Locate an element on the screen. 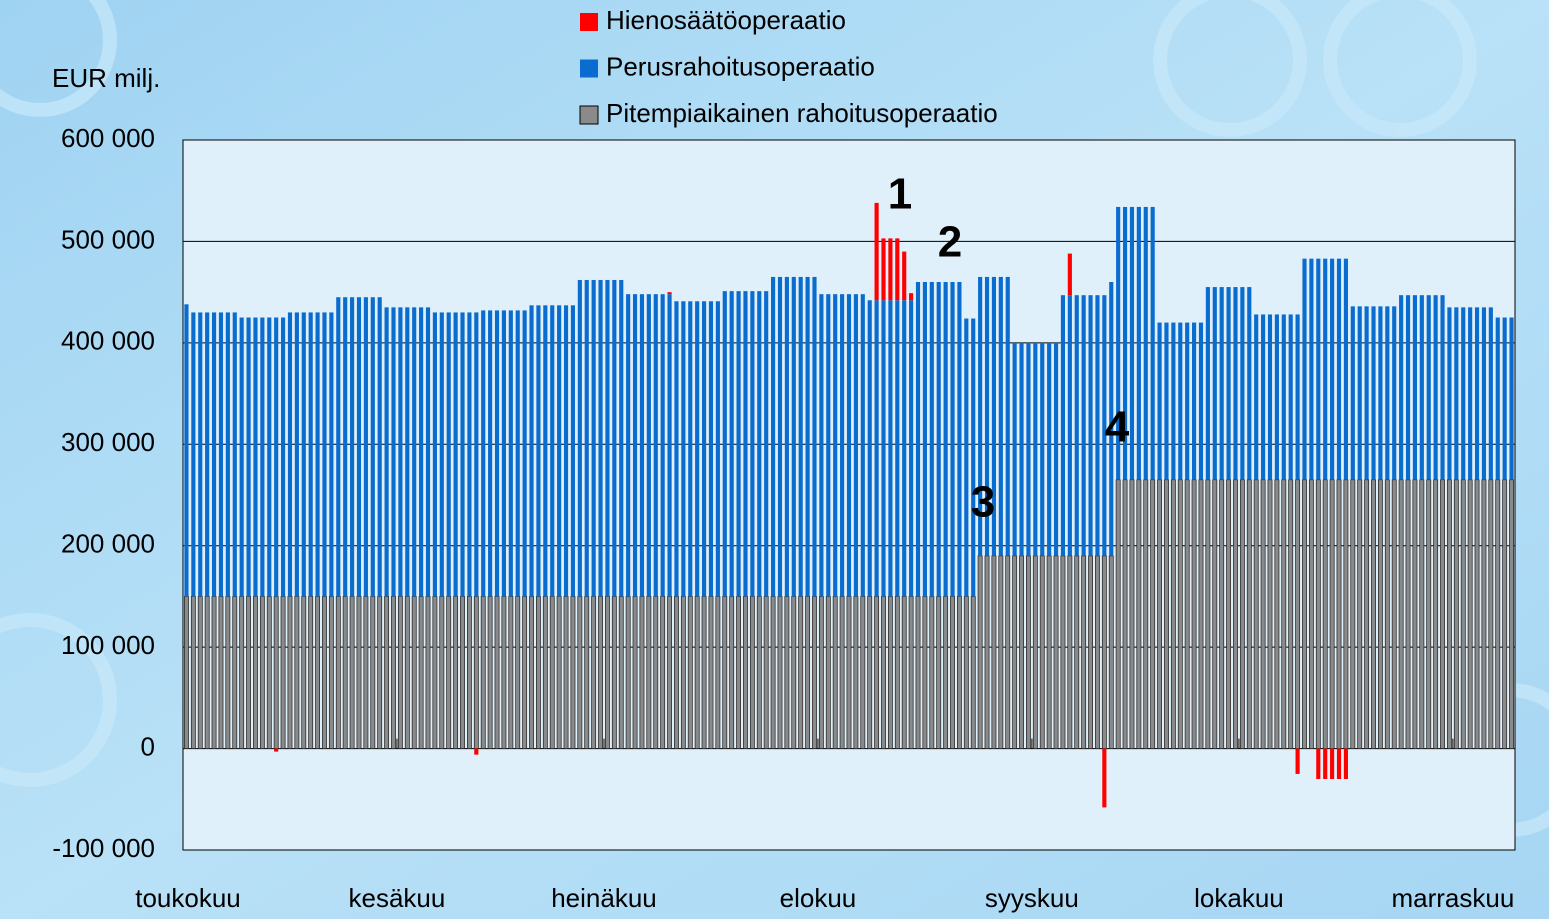 The height and width of the screenshot is (919, 1549). y-tick-label: -100 000 is located at coordinates (103, 848).